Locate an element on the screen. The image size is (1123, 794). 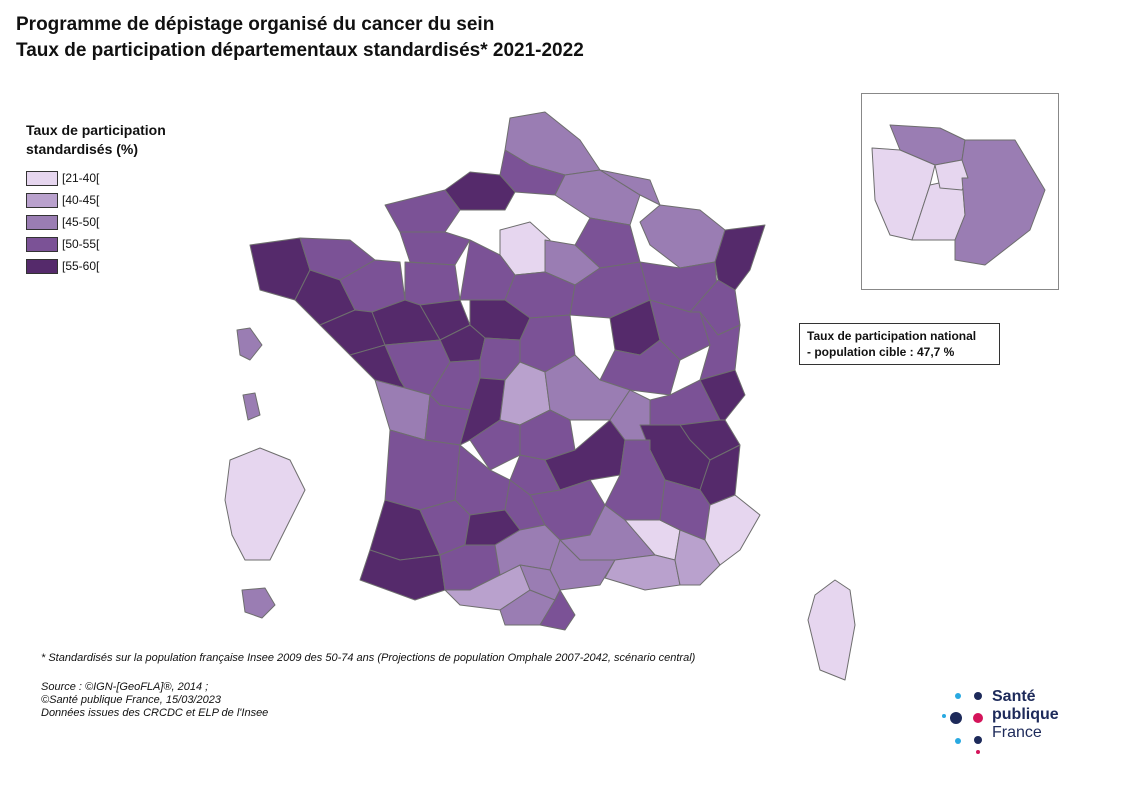
legend-item: [45-50[ is located at coordinates (121, 222).